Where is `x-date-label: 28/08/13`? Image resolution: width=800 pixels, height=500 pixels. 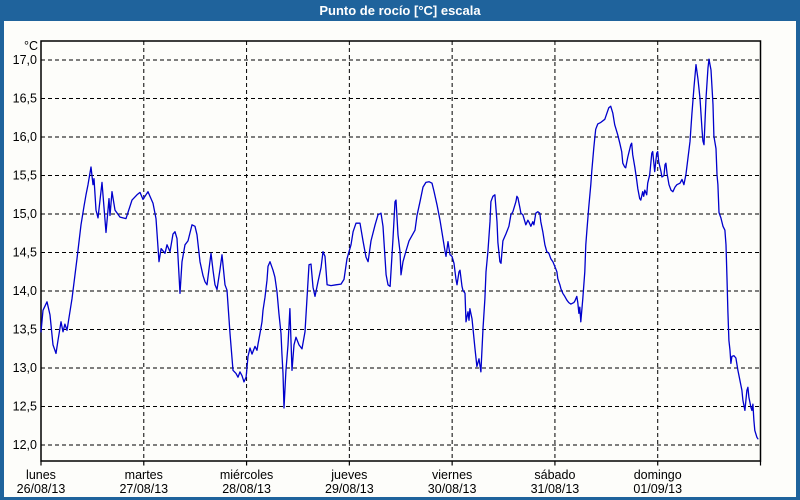
x-date-label: 28/08/13 is located at coordinates (246, 489).